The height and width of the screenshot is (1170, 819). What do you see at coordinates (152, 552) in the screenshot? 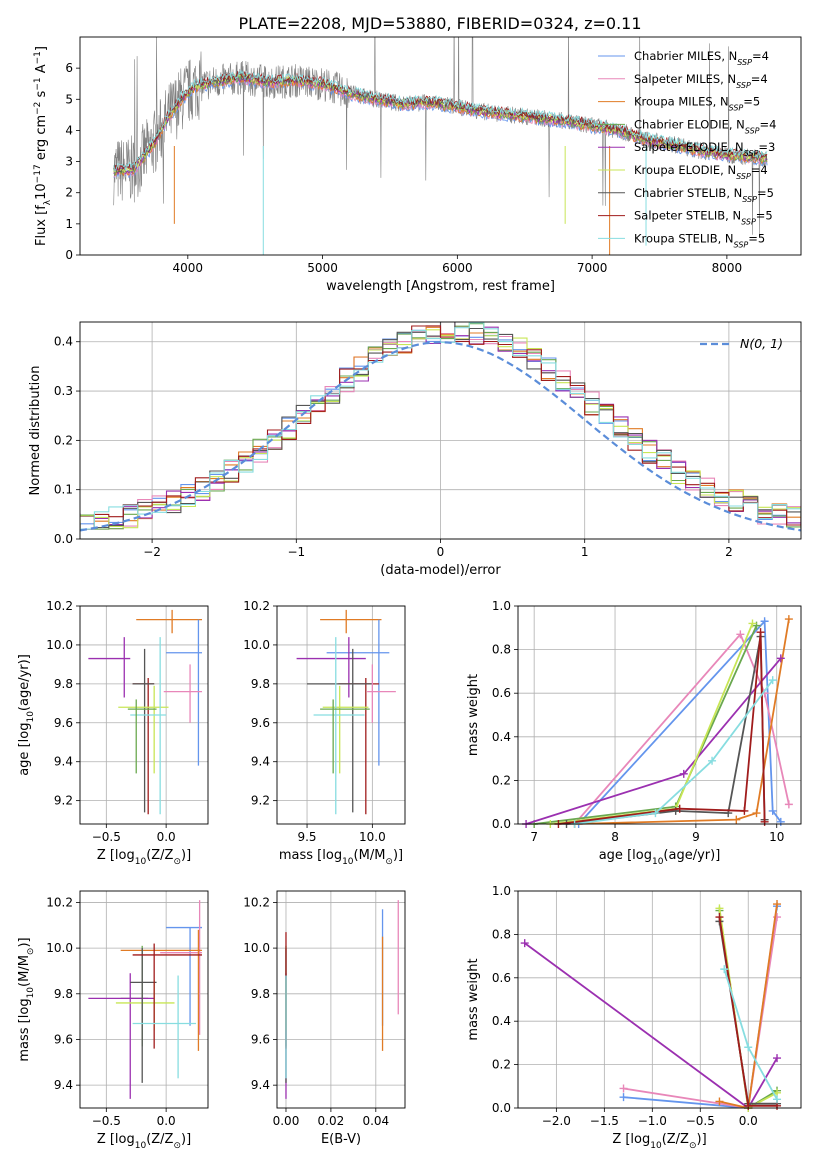
I see `x-tick-label: −2` at bounding box center [152, 552].